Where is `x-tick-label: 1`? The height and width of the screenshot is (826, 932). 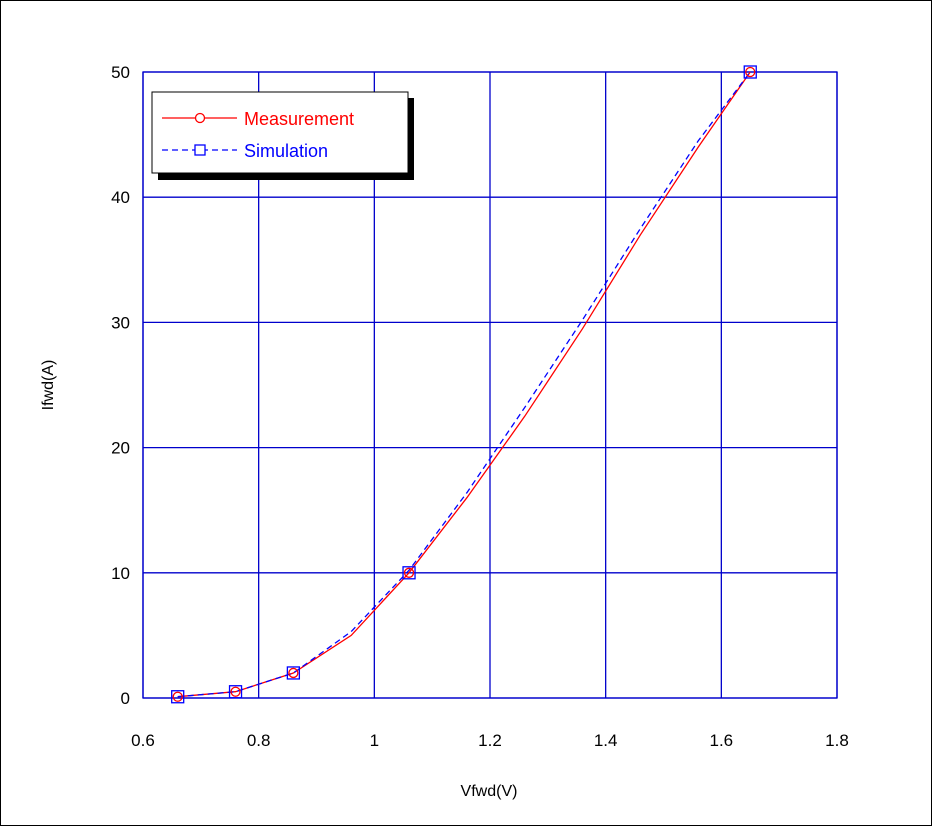 x-tick-label: 1 is located at coordinates (374, 740).